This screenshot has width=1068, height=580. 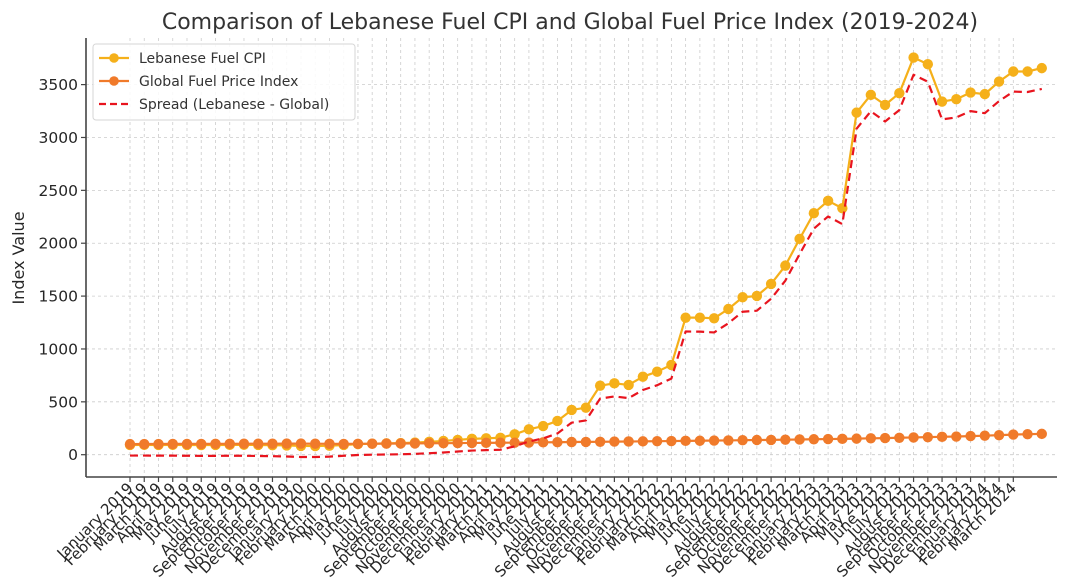 I want to click on y-tick-label: 2500, so click(x=58, y=191).